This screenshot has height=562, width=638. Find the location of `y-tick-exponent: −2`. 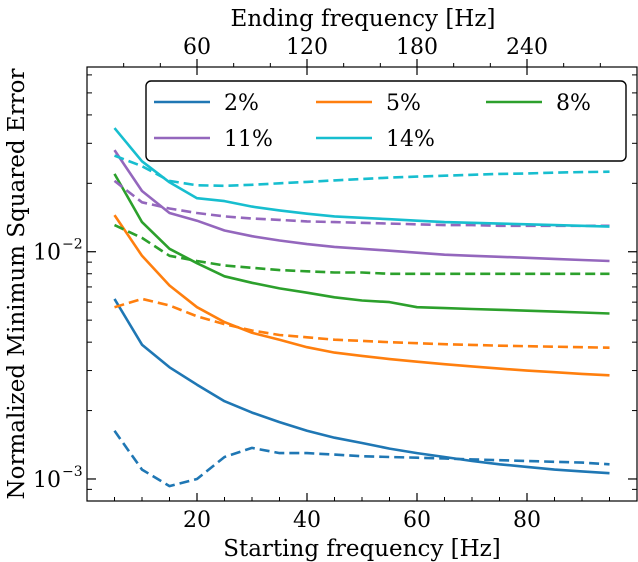

y-tick-exponent: −2 is located at coordinates (72, 245).